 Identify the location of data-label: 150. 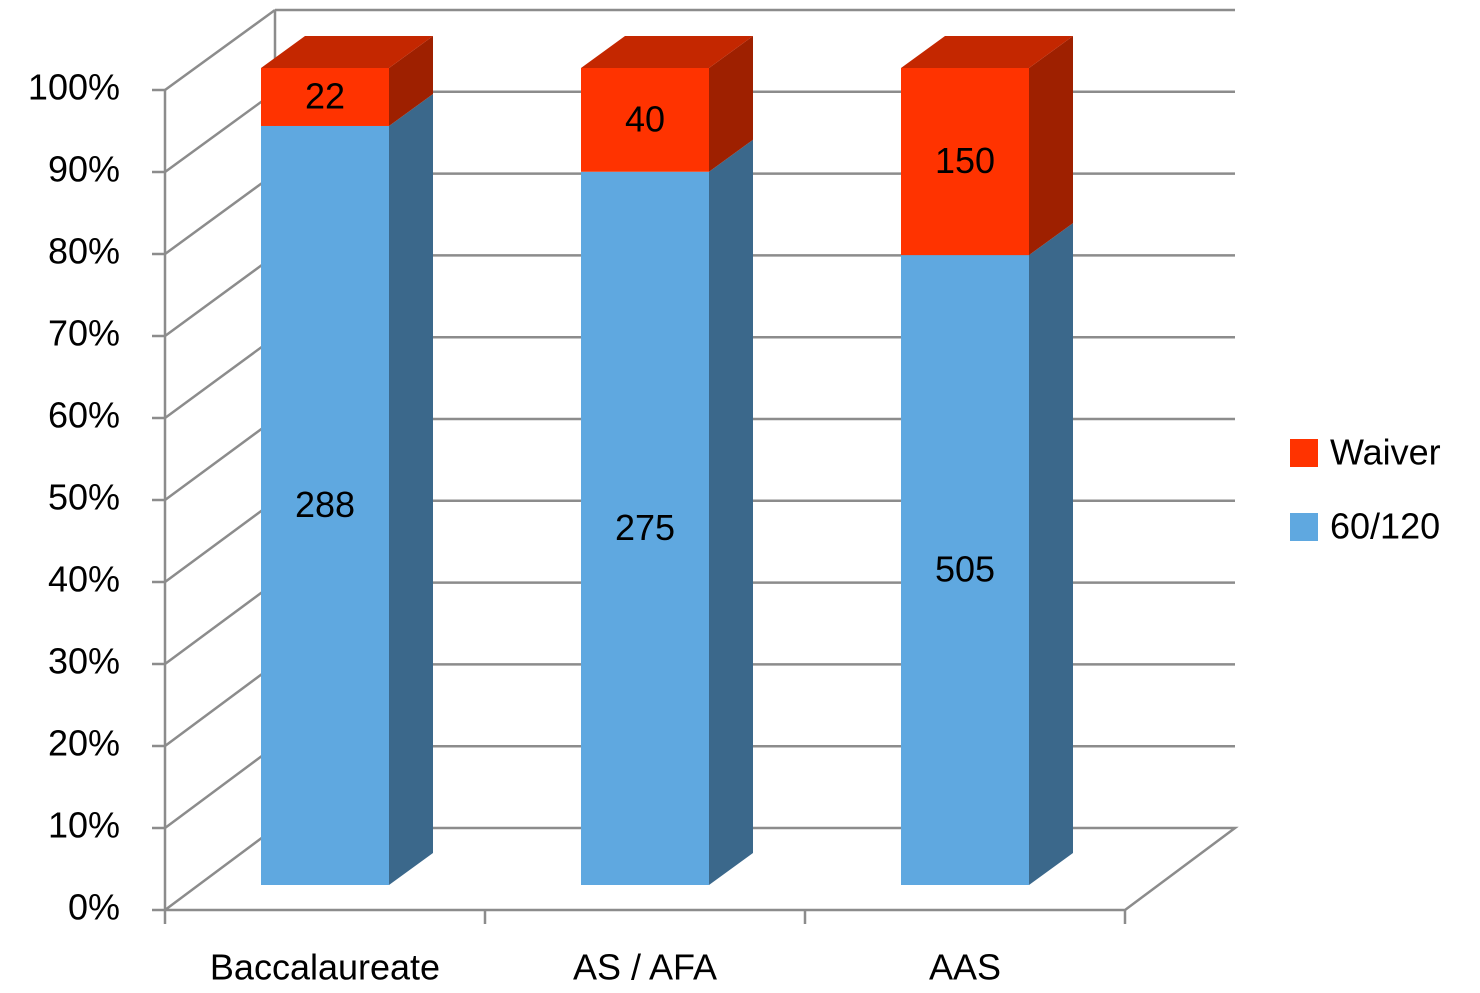
(965, 160).